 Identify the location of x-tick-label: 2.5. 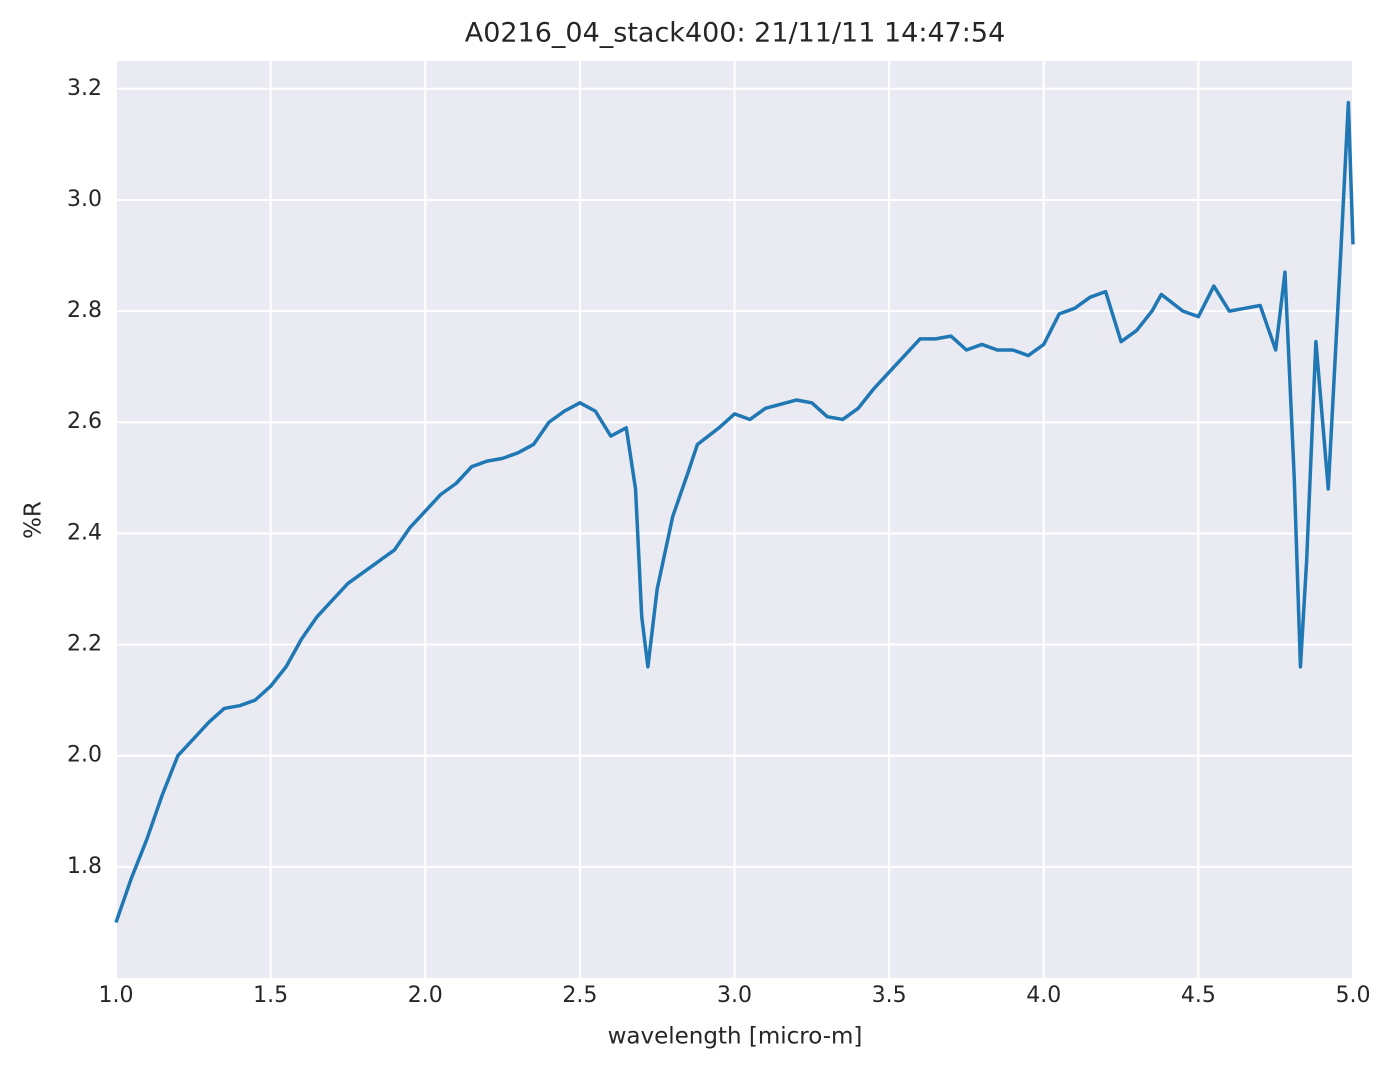
(579, 995).